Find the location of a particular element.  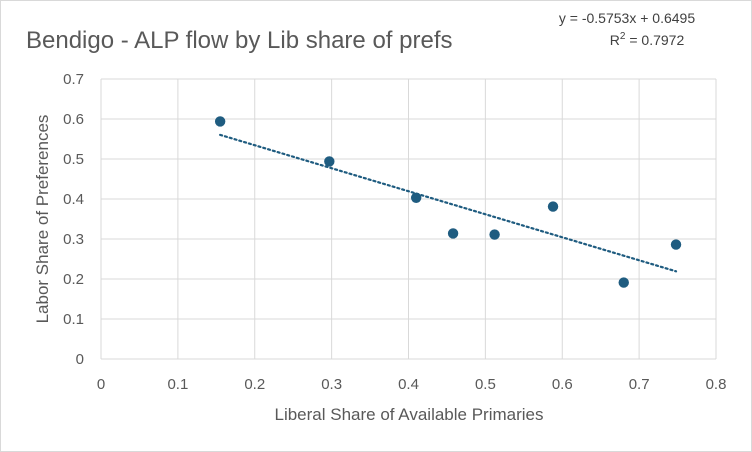

y-tick-label-4: 0.4 is located at coordinates (73, 199).